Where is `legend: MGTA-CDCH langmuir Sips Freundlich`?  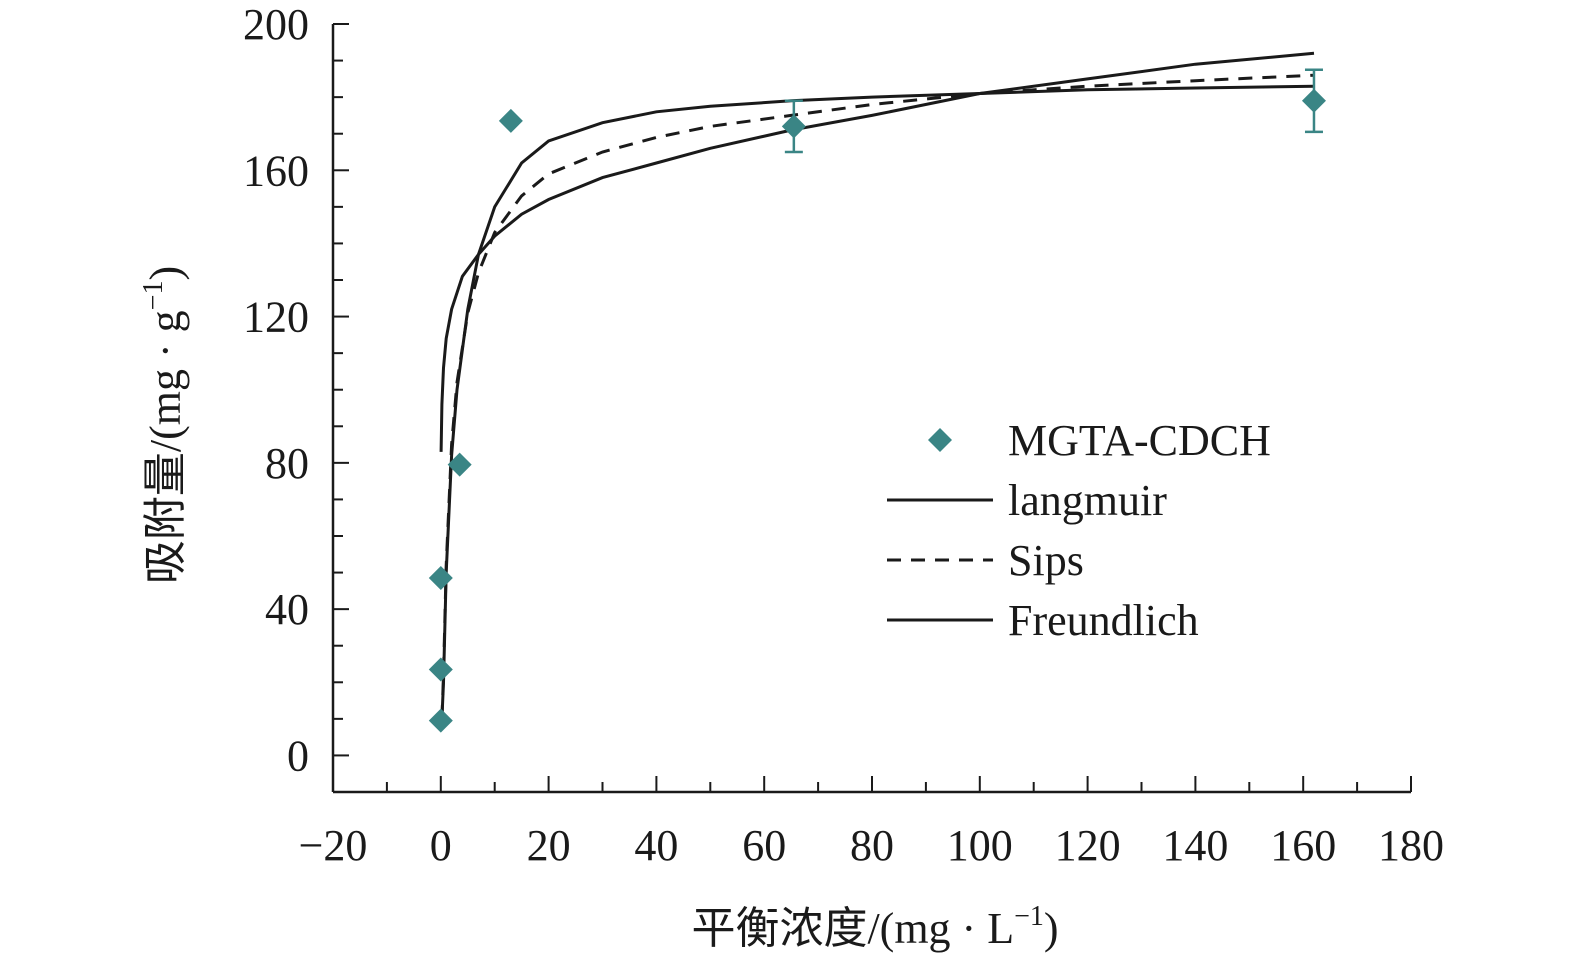
legend: MGTA-CDCH langmuir Sips Freundlich is located at coordinates (1079, 530).